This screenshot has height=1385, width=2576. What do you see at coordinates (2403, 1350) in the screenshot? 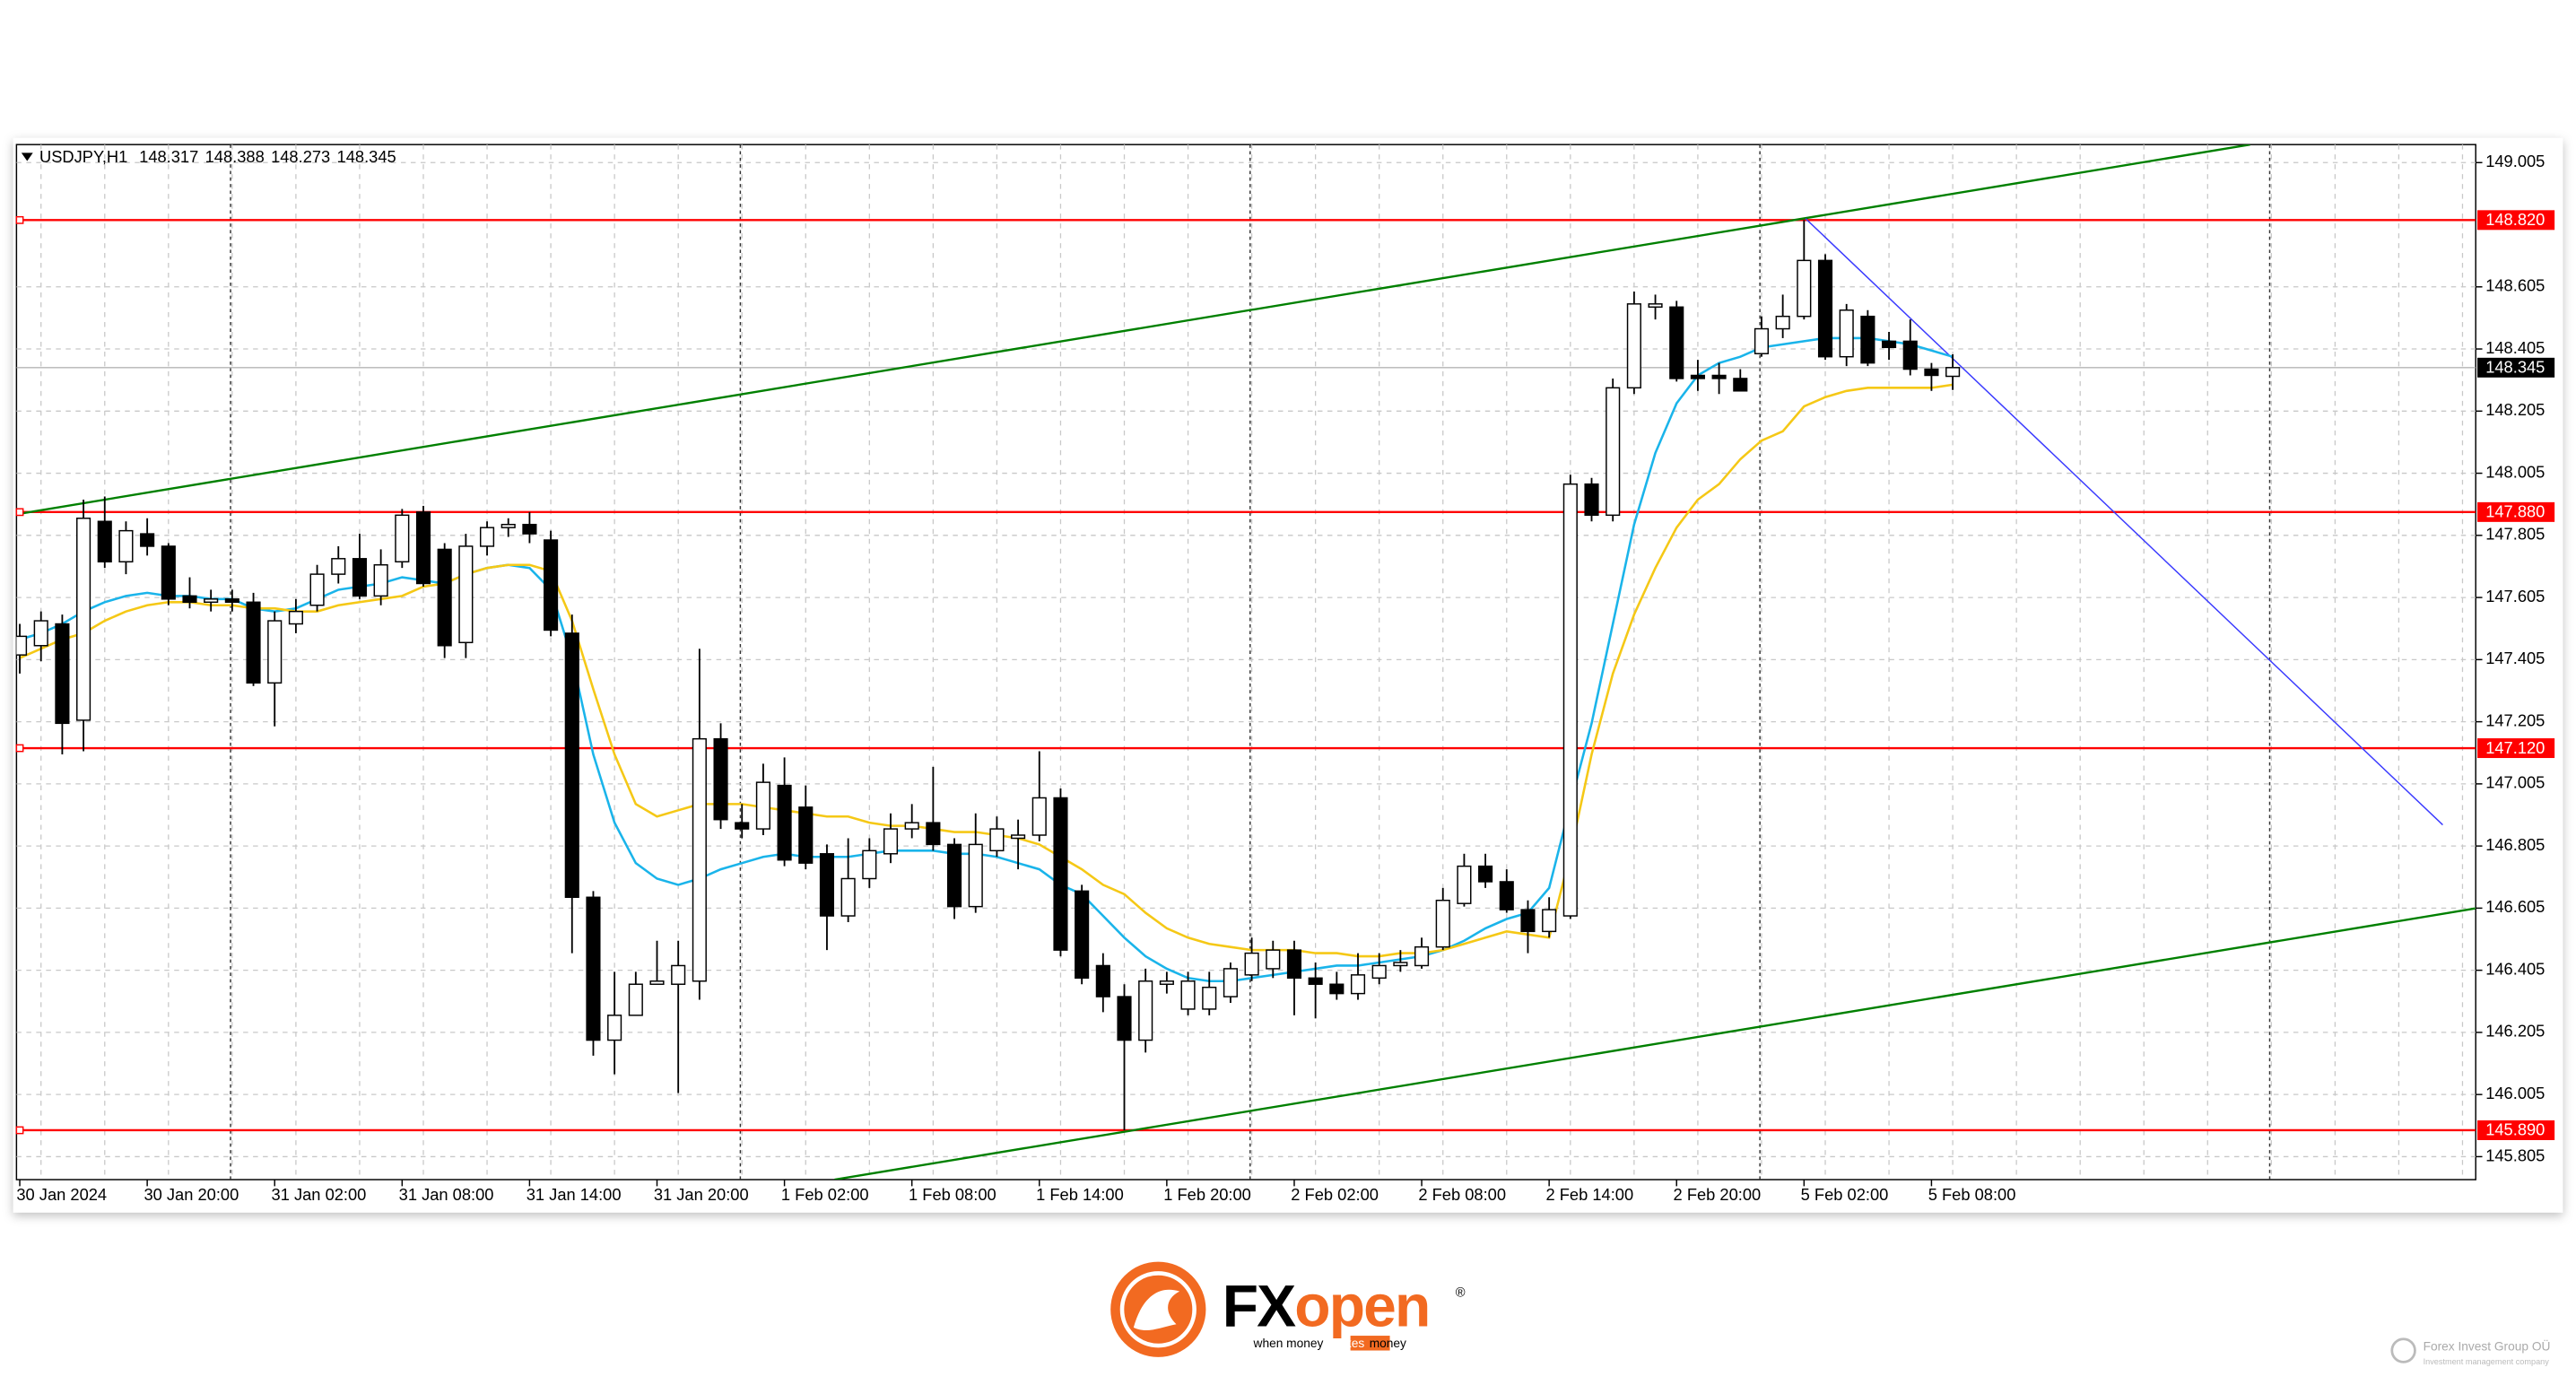
I see `company-logo` at bounding box center [2403, 1350].